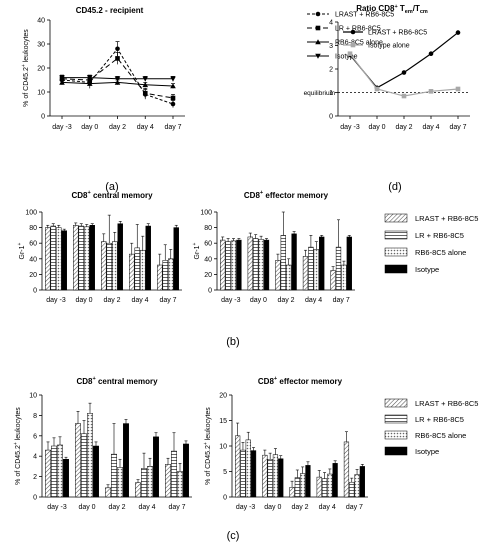  Describe the element at coordinates (83, 300) in the screenshot. I see `x-tick-label: day 0` at that location.